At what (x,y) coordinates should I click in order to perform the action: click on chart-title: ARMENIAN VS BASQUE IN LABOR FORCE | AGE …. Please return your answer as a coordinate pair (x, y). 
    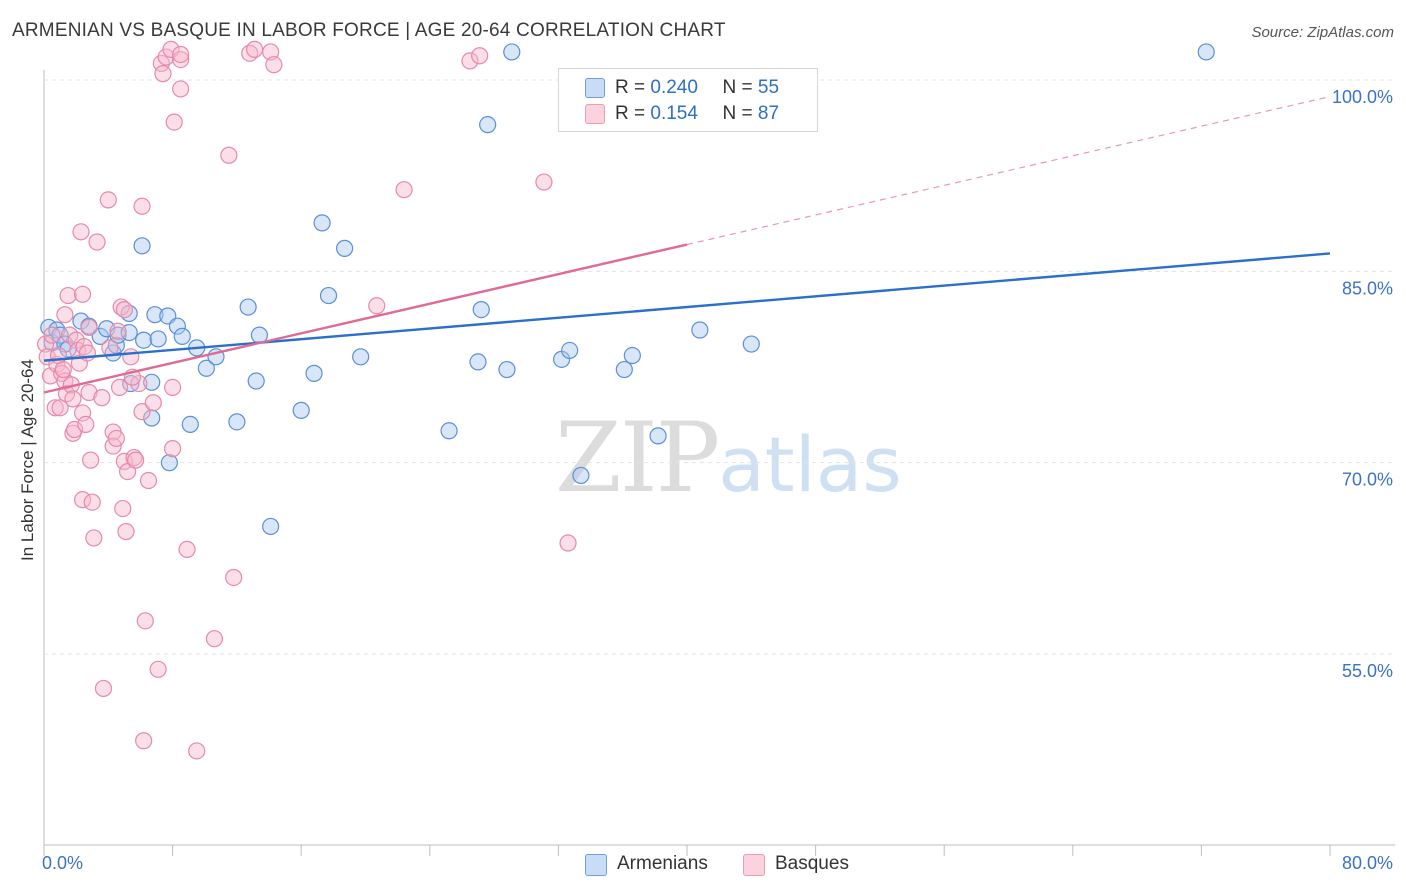
    Looking at the image, I should click on (369, 30).